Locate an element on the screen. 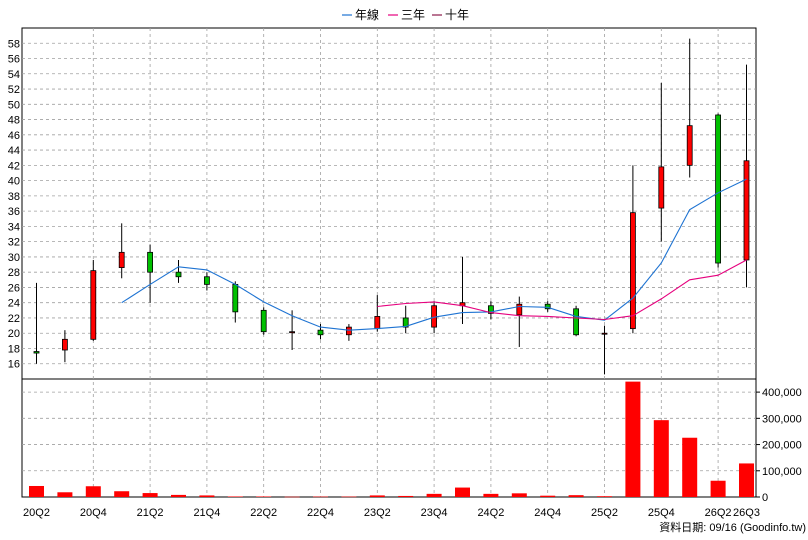  x-tick-label: 22Q2 is located at coordinates (263, 513).